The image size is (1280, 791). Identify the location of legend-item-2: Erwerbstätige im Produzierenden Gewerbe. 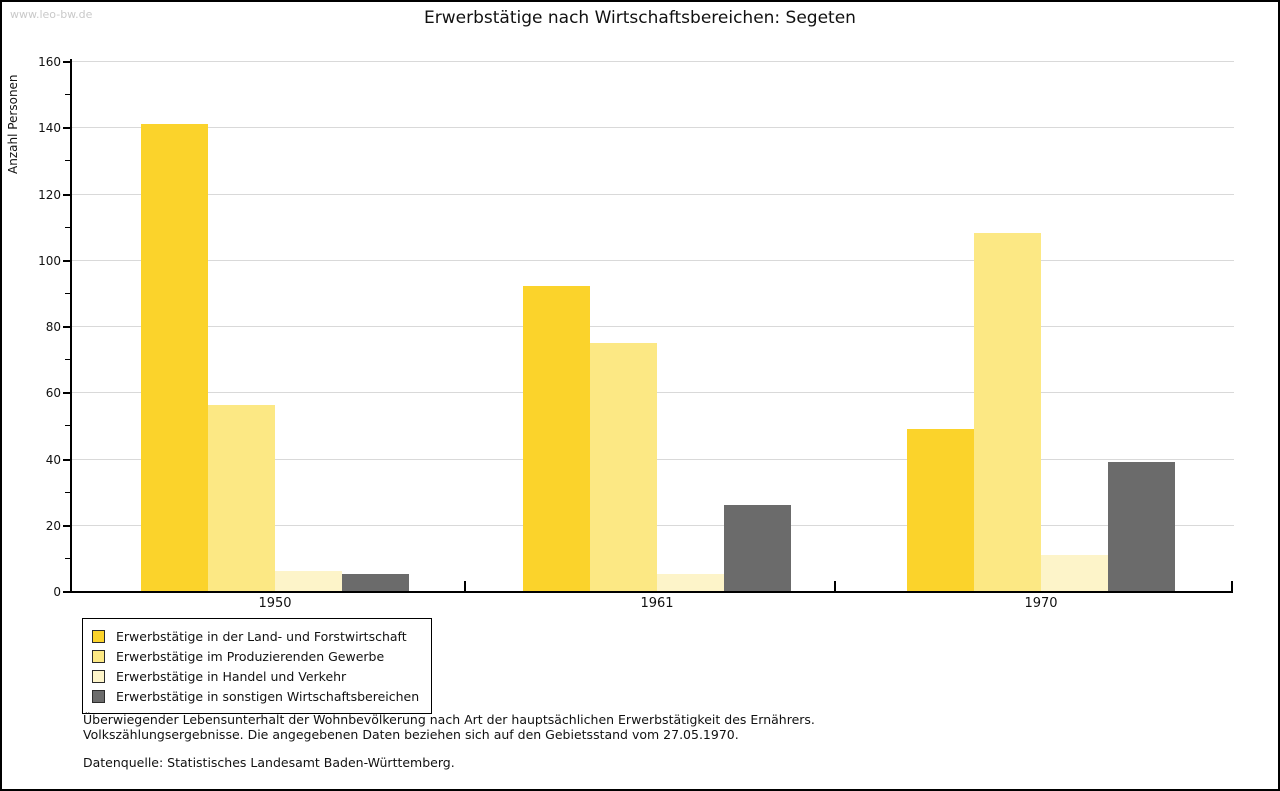
(255, 656).